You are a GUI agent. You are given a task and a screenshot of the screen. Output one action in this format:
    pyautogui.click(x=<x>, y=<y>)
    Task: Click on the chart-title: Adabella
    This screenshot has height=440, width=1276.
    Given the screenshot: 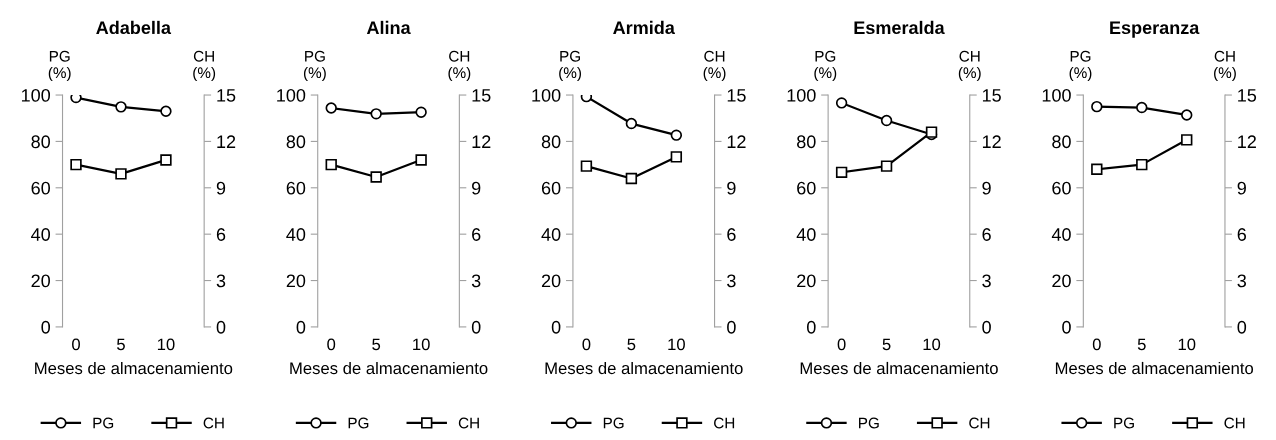 What is the action you would take?
    pyautogui.click(x=134, y=27)
    